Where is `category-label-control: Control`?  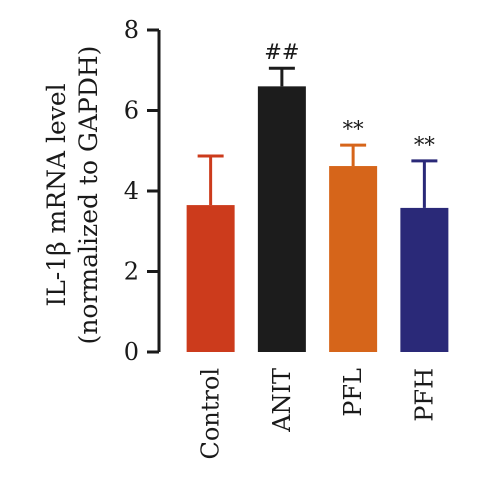 category-label-control: Control is located at coordinates (211, 414).